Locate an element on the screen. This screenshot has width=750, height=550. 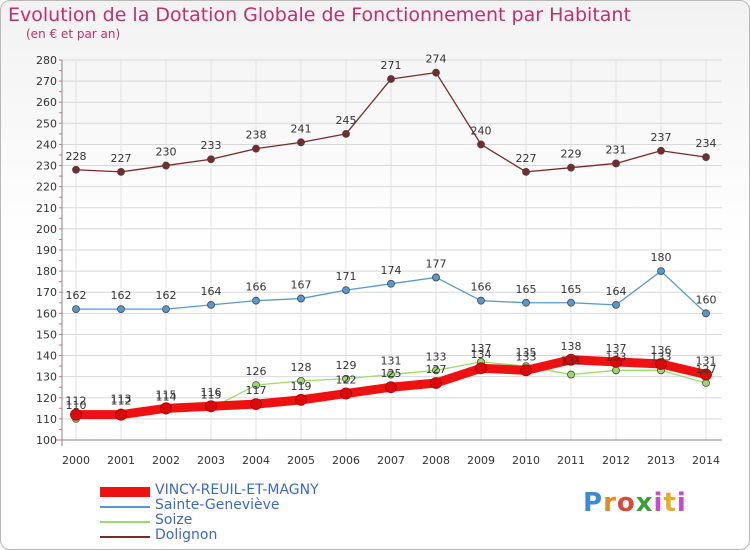
data-label: 274 is located at coordinates (436, 59).